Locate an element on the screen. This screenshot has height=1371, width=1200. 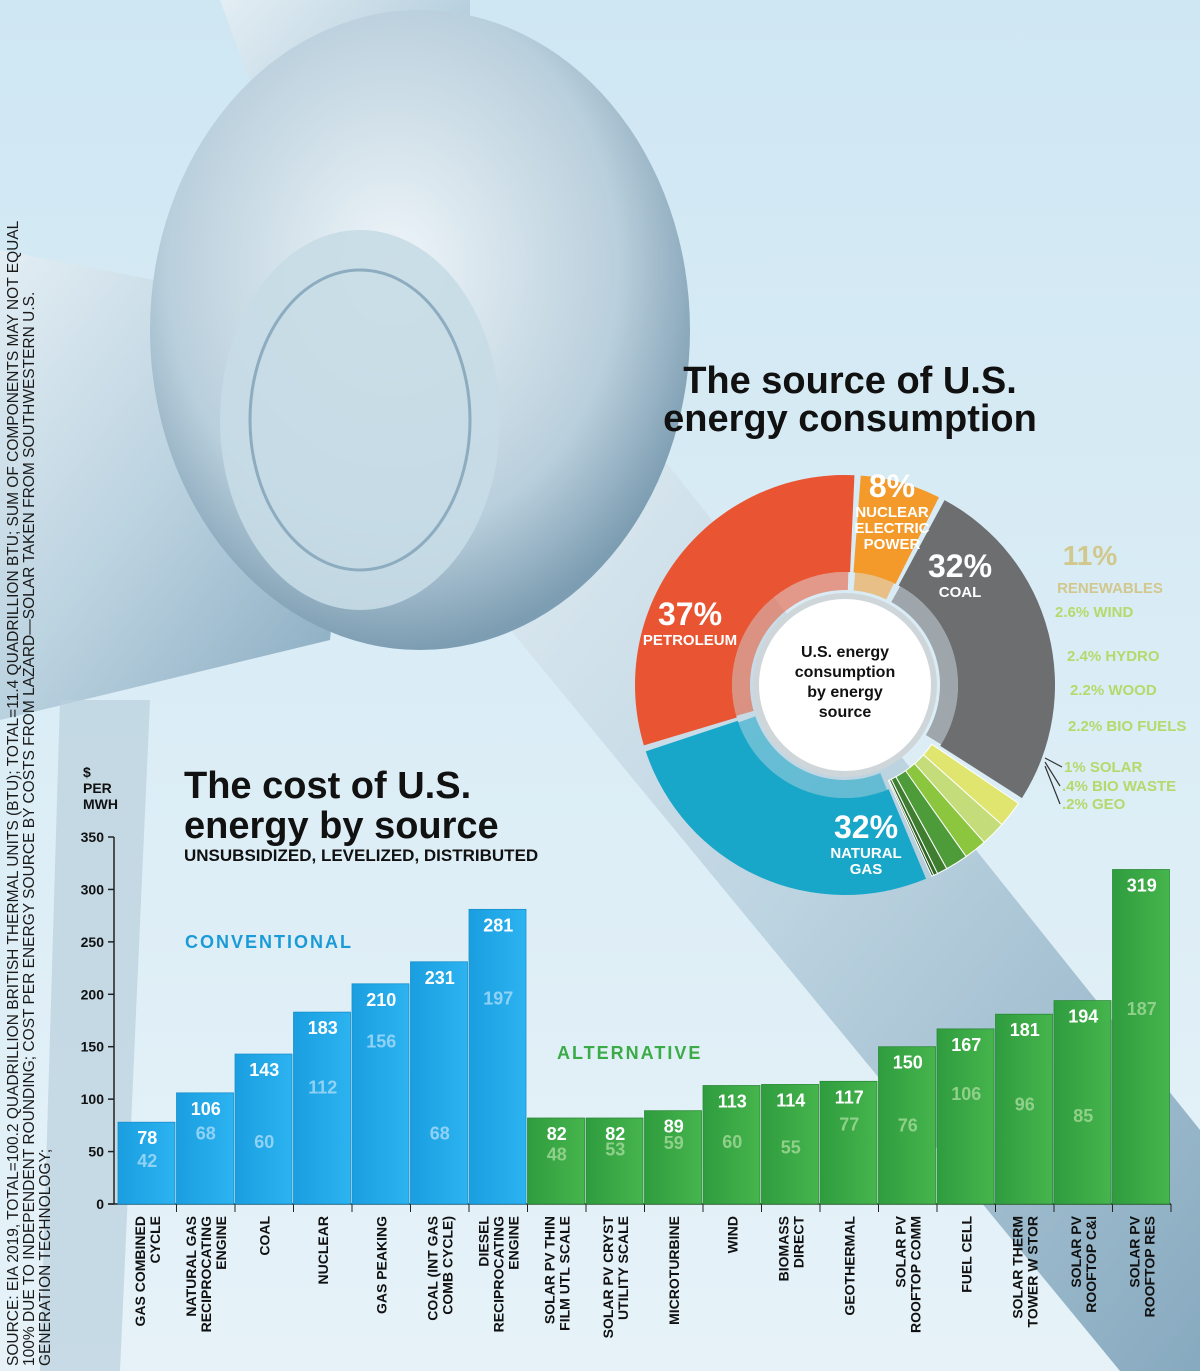
x-label-microturbine-line-1: MICROTURBINE is located at coordinates (674, 1270).